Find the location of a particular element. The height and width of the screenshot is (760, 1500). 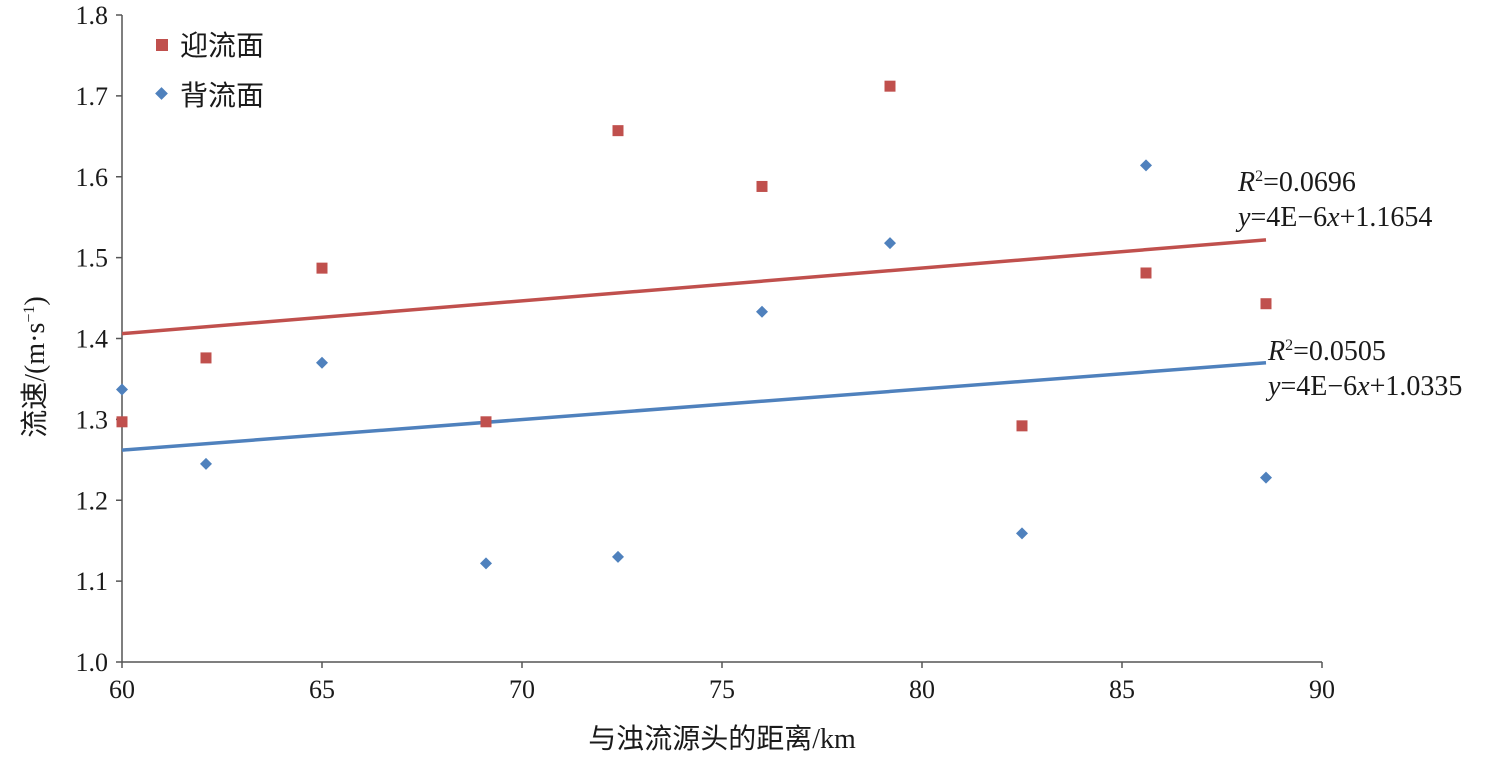

y-axis-title: 流速/(m·s−1) is located at coordinates (35, 366).